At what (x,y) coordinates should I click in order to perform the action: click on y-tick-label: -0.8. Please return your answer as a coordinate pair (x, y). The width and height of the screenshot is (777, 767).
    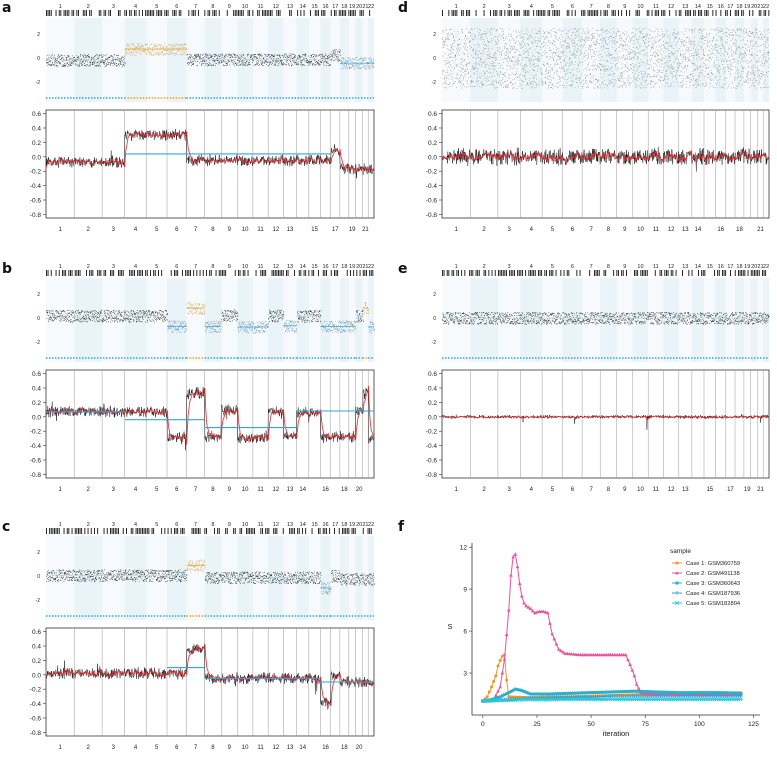
    Looking at the image, I should click on (36, 475).